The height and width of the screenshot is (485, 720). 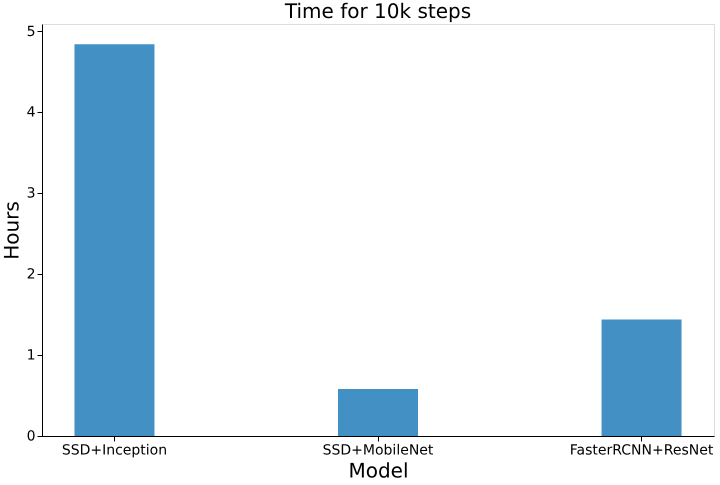 What do you see at coordinates (31, 32) in the screenshot?
I see `y-tick-label: 5` at bounding box center [31, 32].